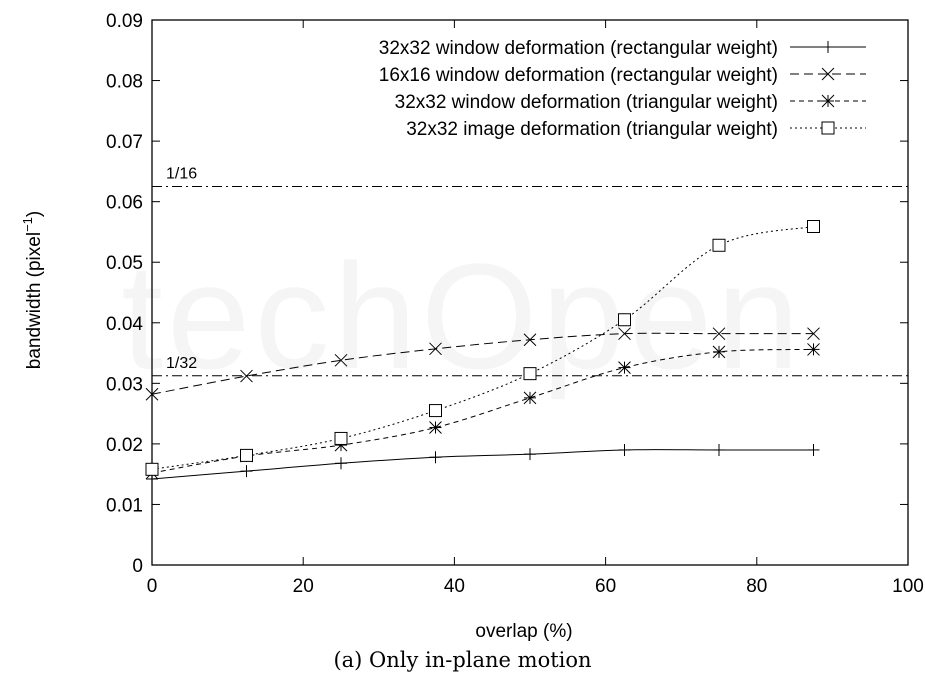 This screenshot has width=925, height=691. Describe the element at coordinates (124, 263) in the screenshot. I see `y-tick-label: 0.05` at that location.